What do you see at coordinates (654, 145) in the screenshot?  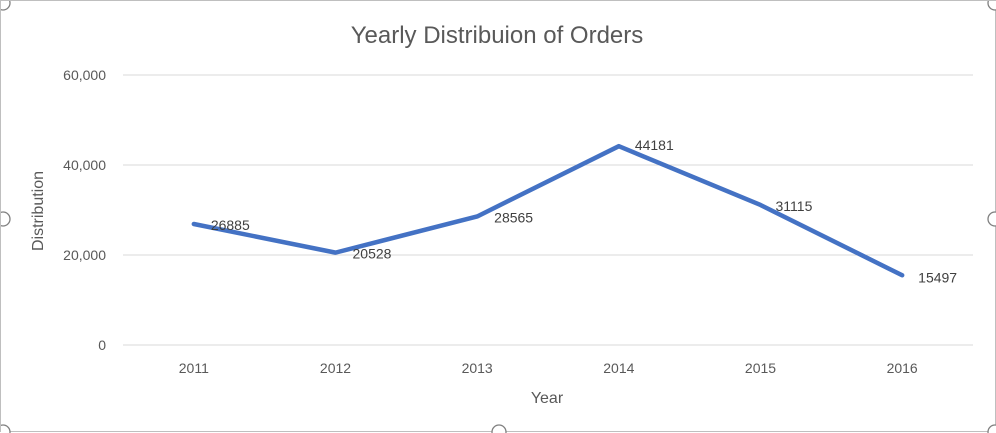 I see `data-label: 44181` at bounding box center [654, 145].